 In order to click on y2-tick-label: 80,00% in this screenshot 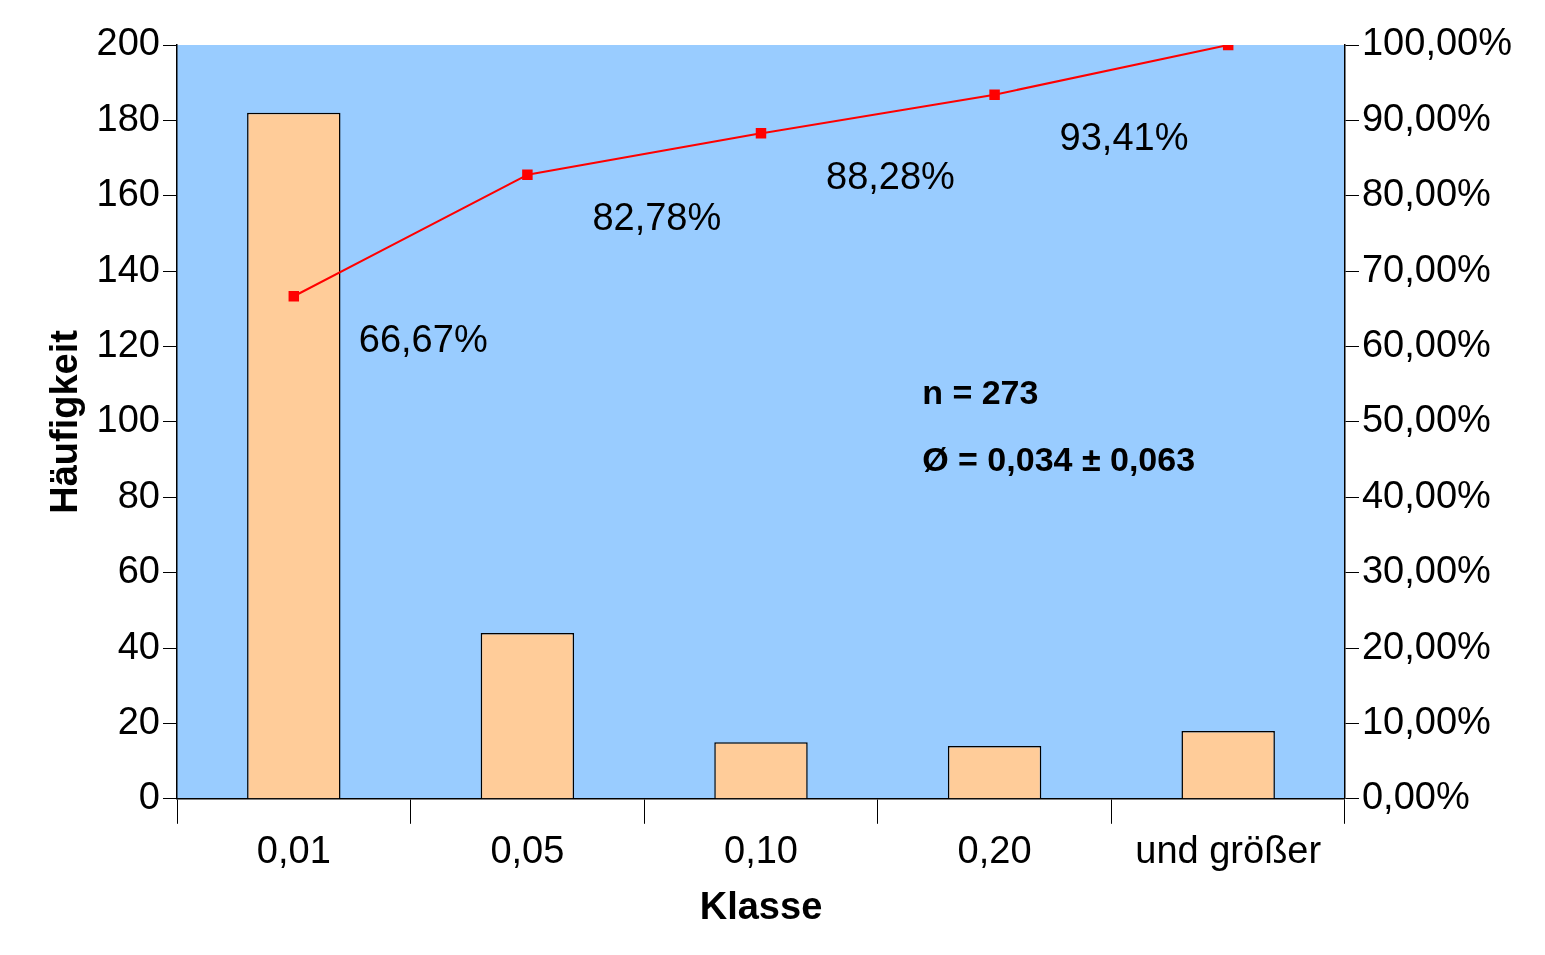, I will do `click(1426, 193)`.